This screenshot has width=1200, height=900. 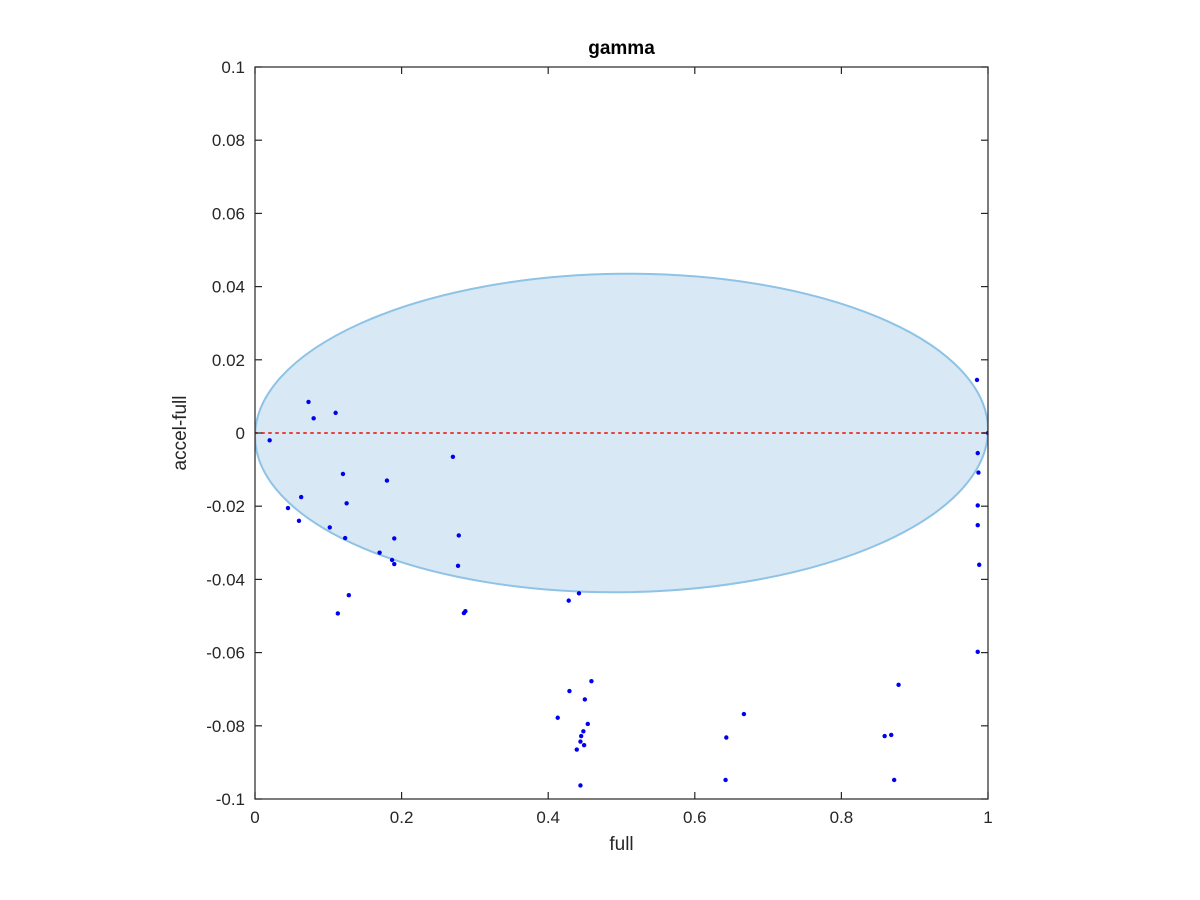 What do you see at coordinates (225, 506) in the screenshot?
I see `y-tick-label: -0.02` at bounding box center [225, 506].